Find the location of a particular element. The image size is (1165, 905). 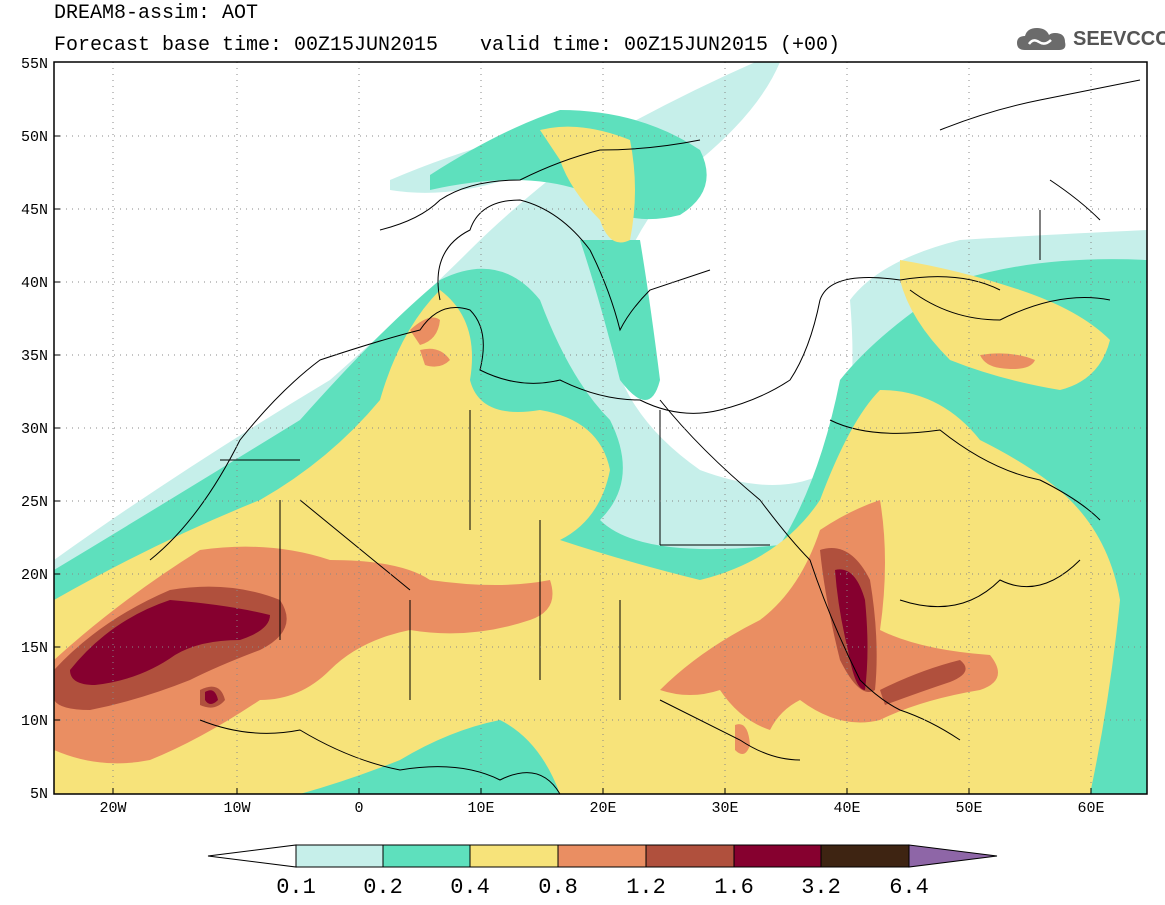

lat-label: 45N is located at coordinates (34, 210).